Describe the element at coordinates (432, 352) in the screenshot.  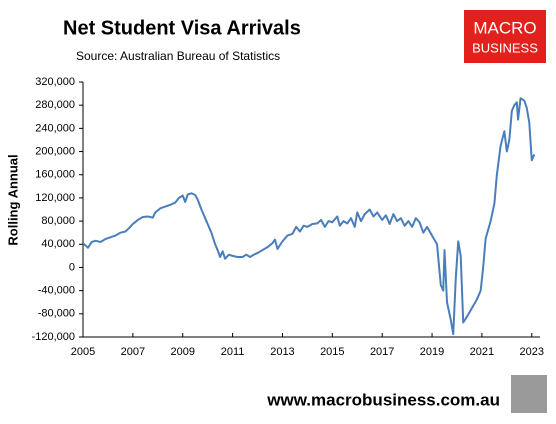
I see `x-tick-label: 2019` at that location.